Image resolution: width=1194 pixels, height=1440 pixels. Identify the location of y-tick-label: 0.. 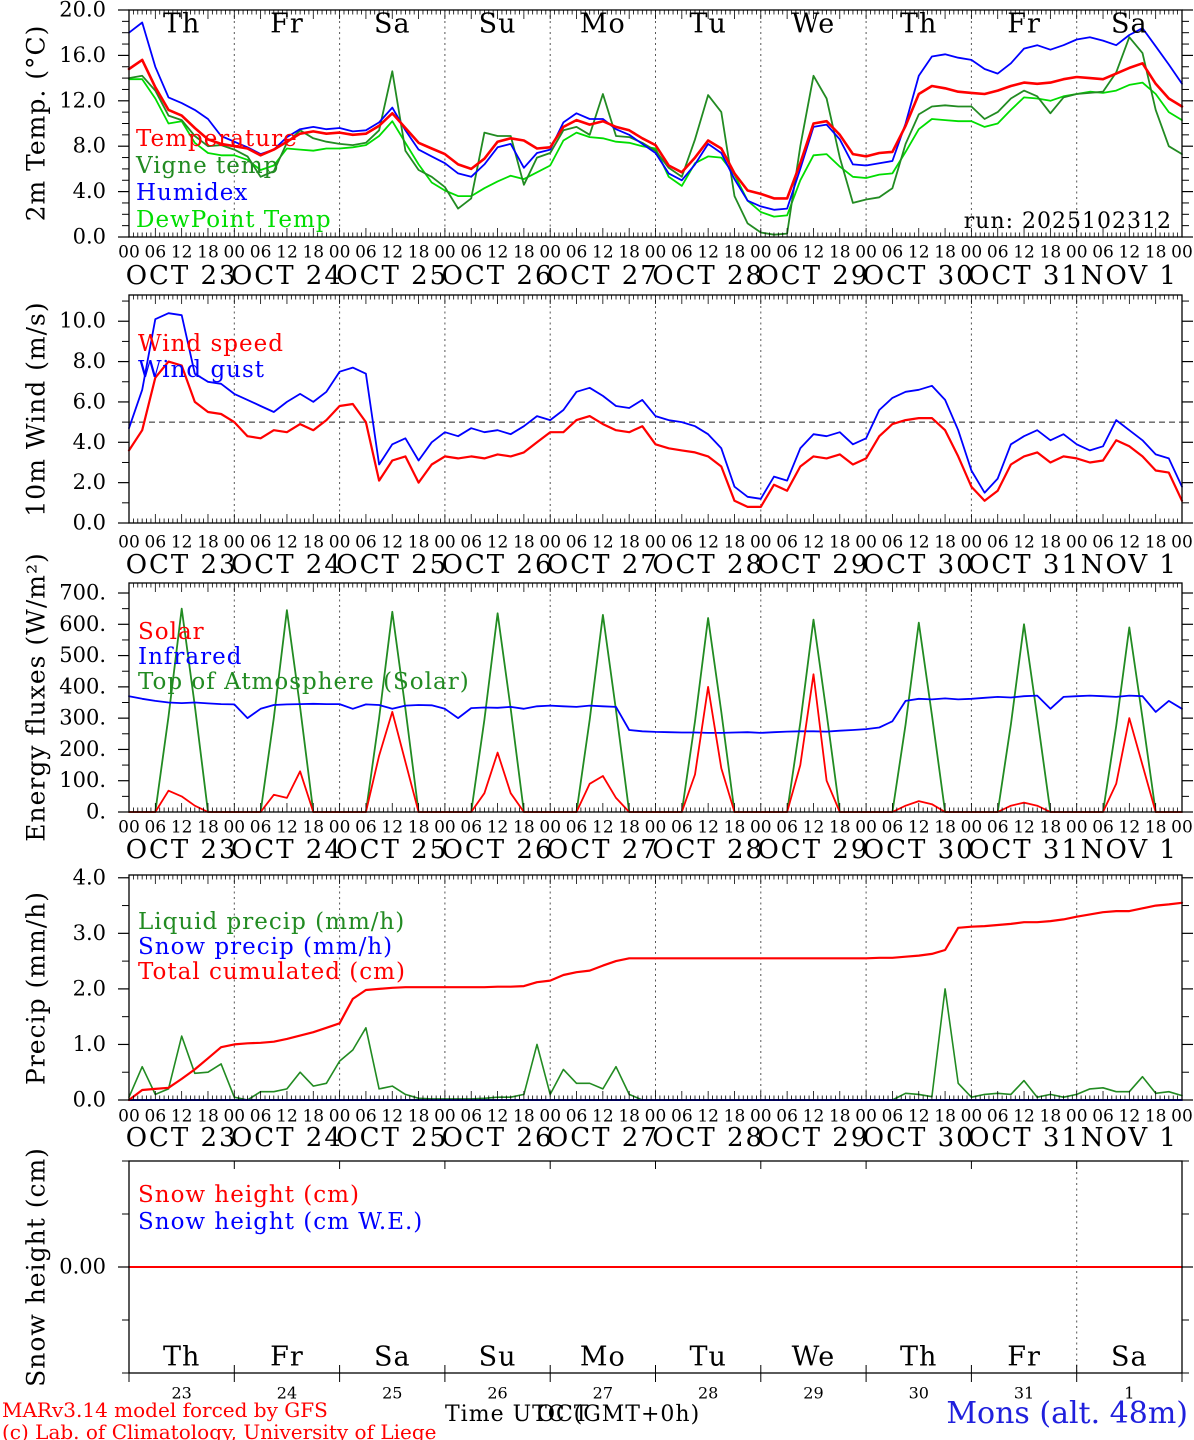
(96, 812).